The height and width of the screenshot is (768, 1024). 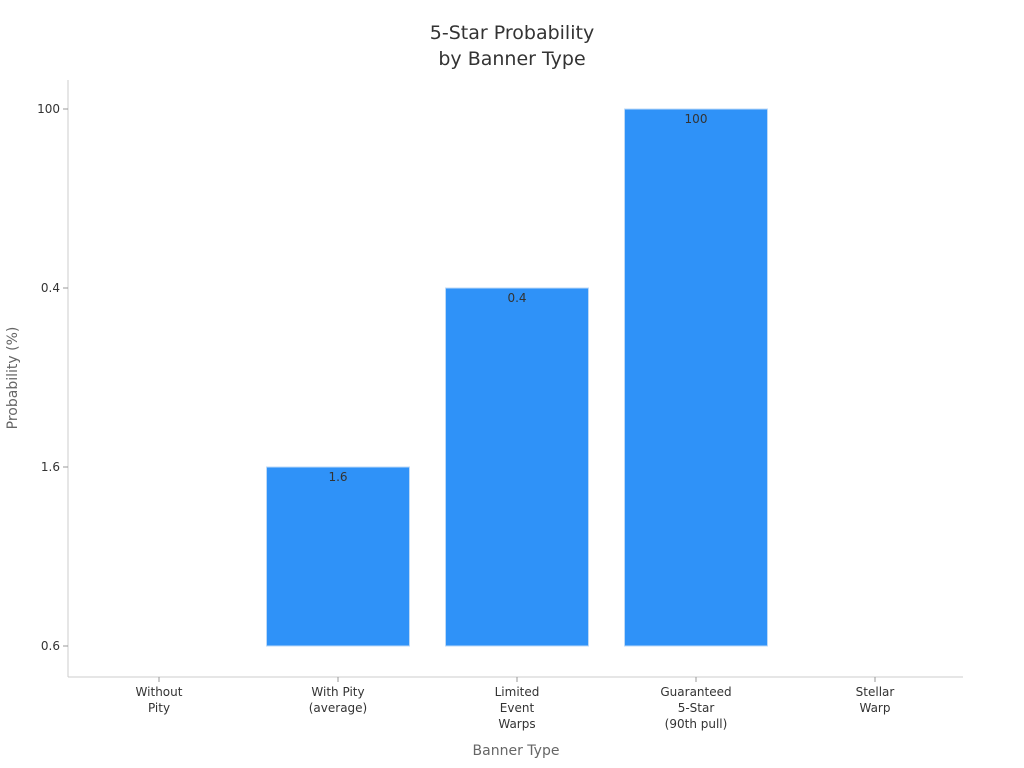 I want to click on data-label: 100, so click(x=696, y=119).